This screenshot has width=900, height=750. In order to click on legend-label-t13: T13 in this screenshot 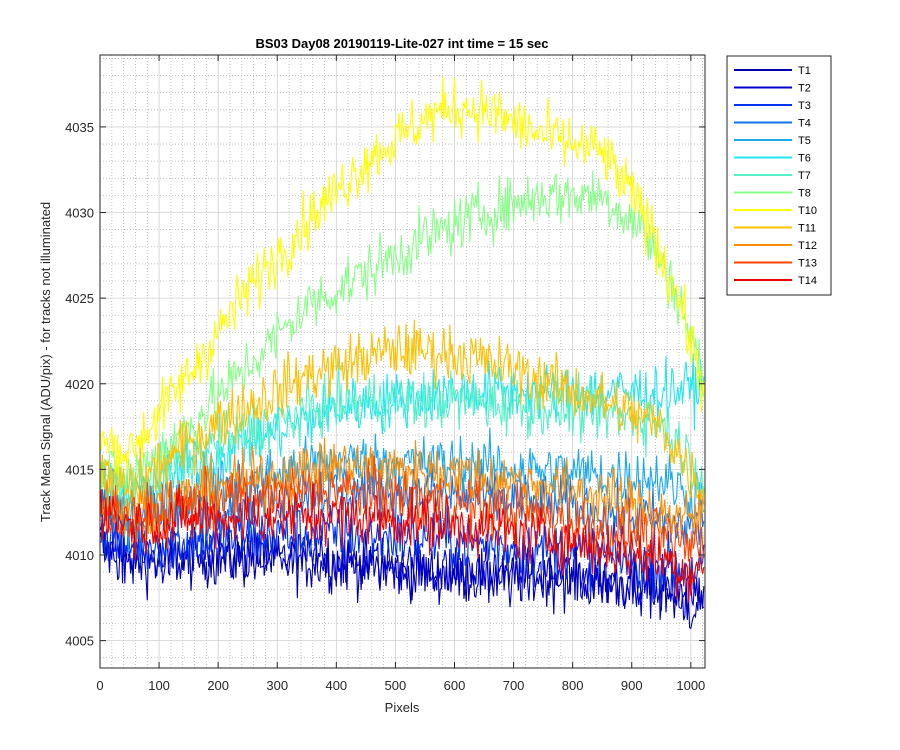, I will do `click(807, 264)`.